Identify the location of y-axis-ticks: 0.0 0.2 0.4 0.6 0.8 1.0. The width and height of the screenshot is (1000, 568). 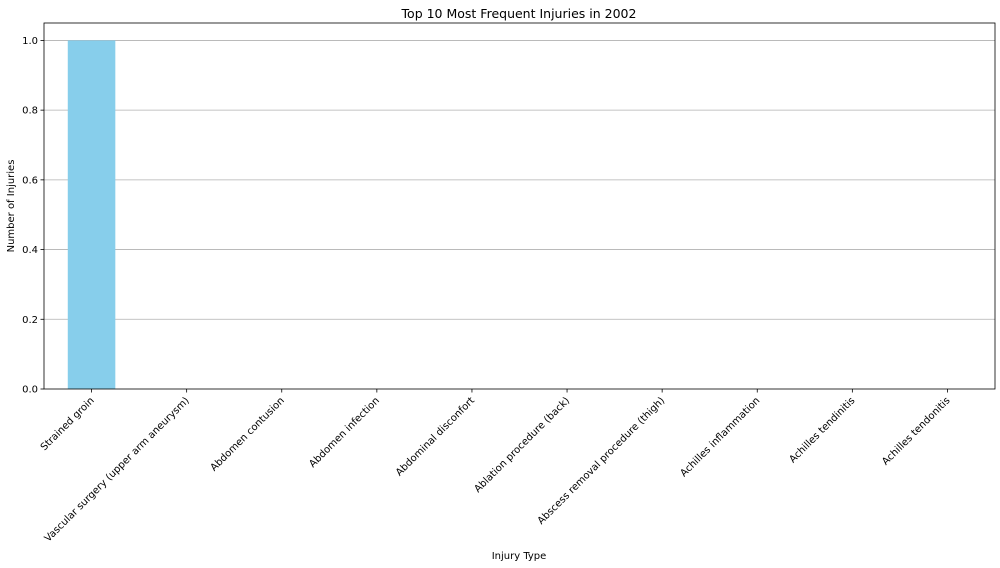
(33, 216).